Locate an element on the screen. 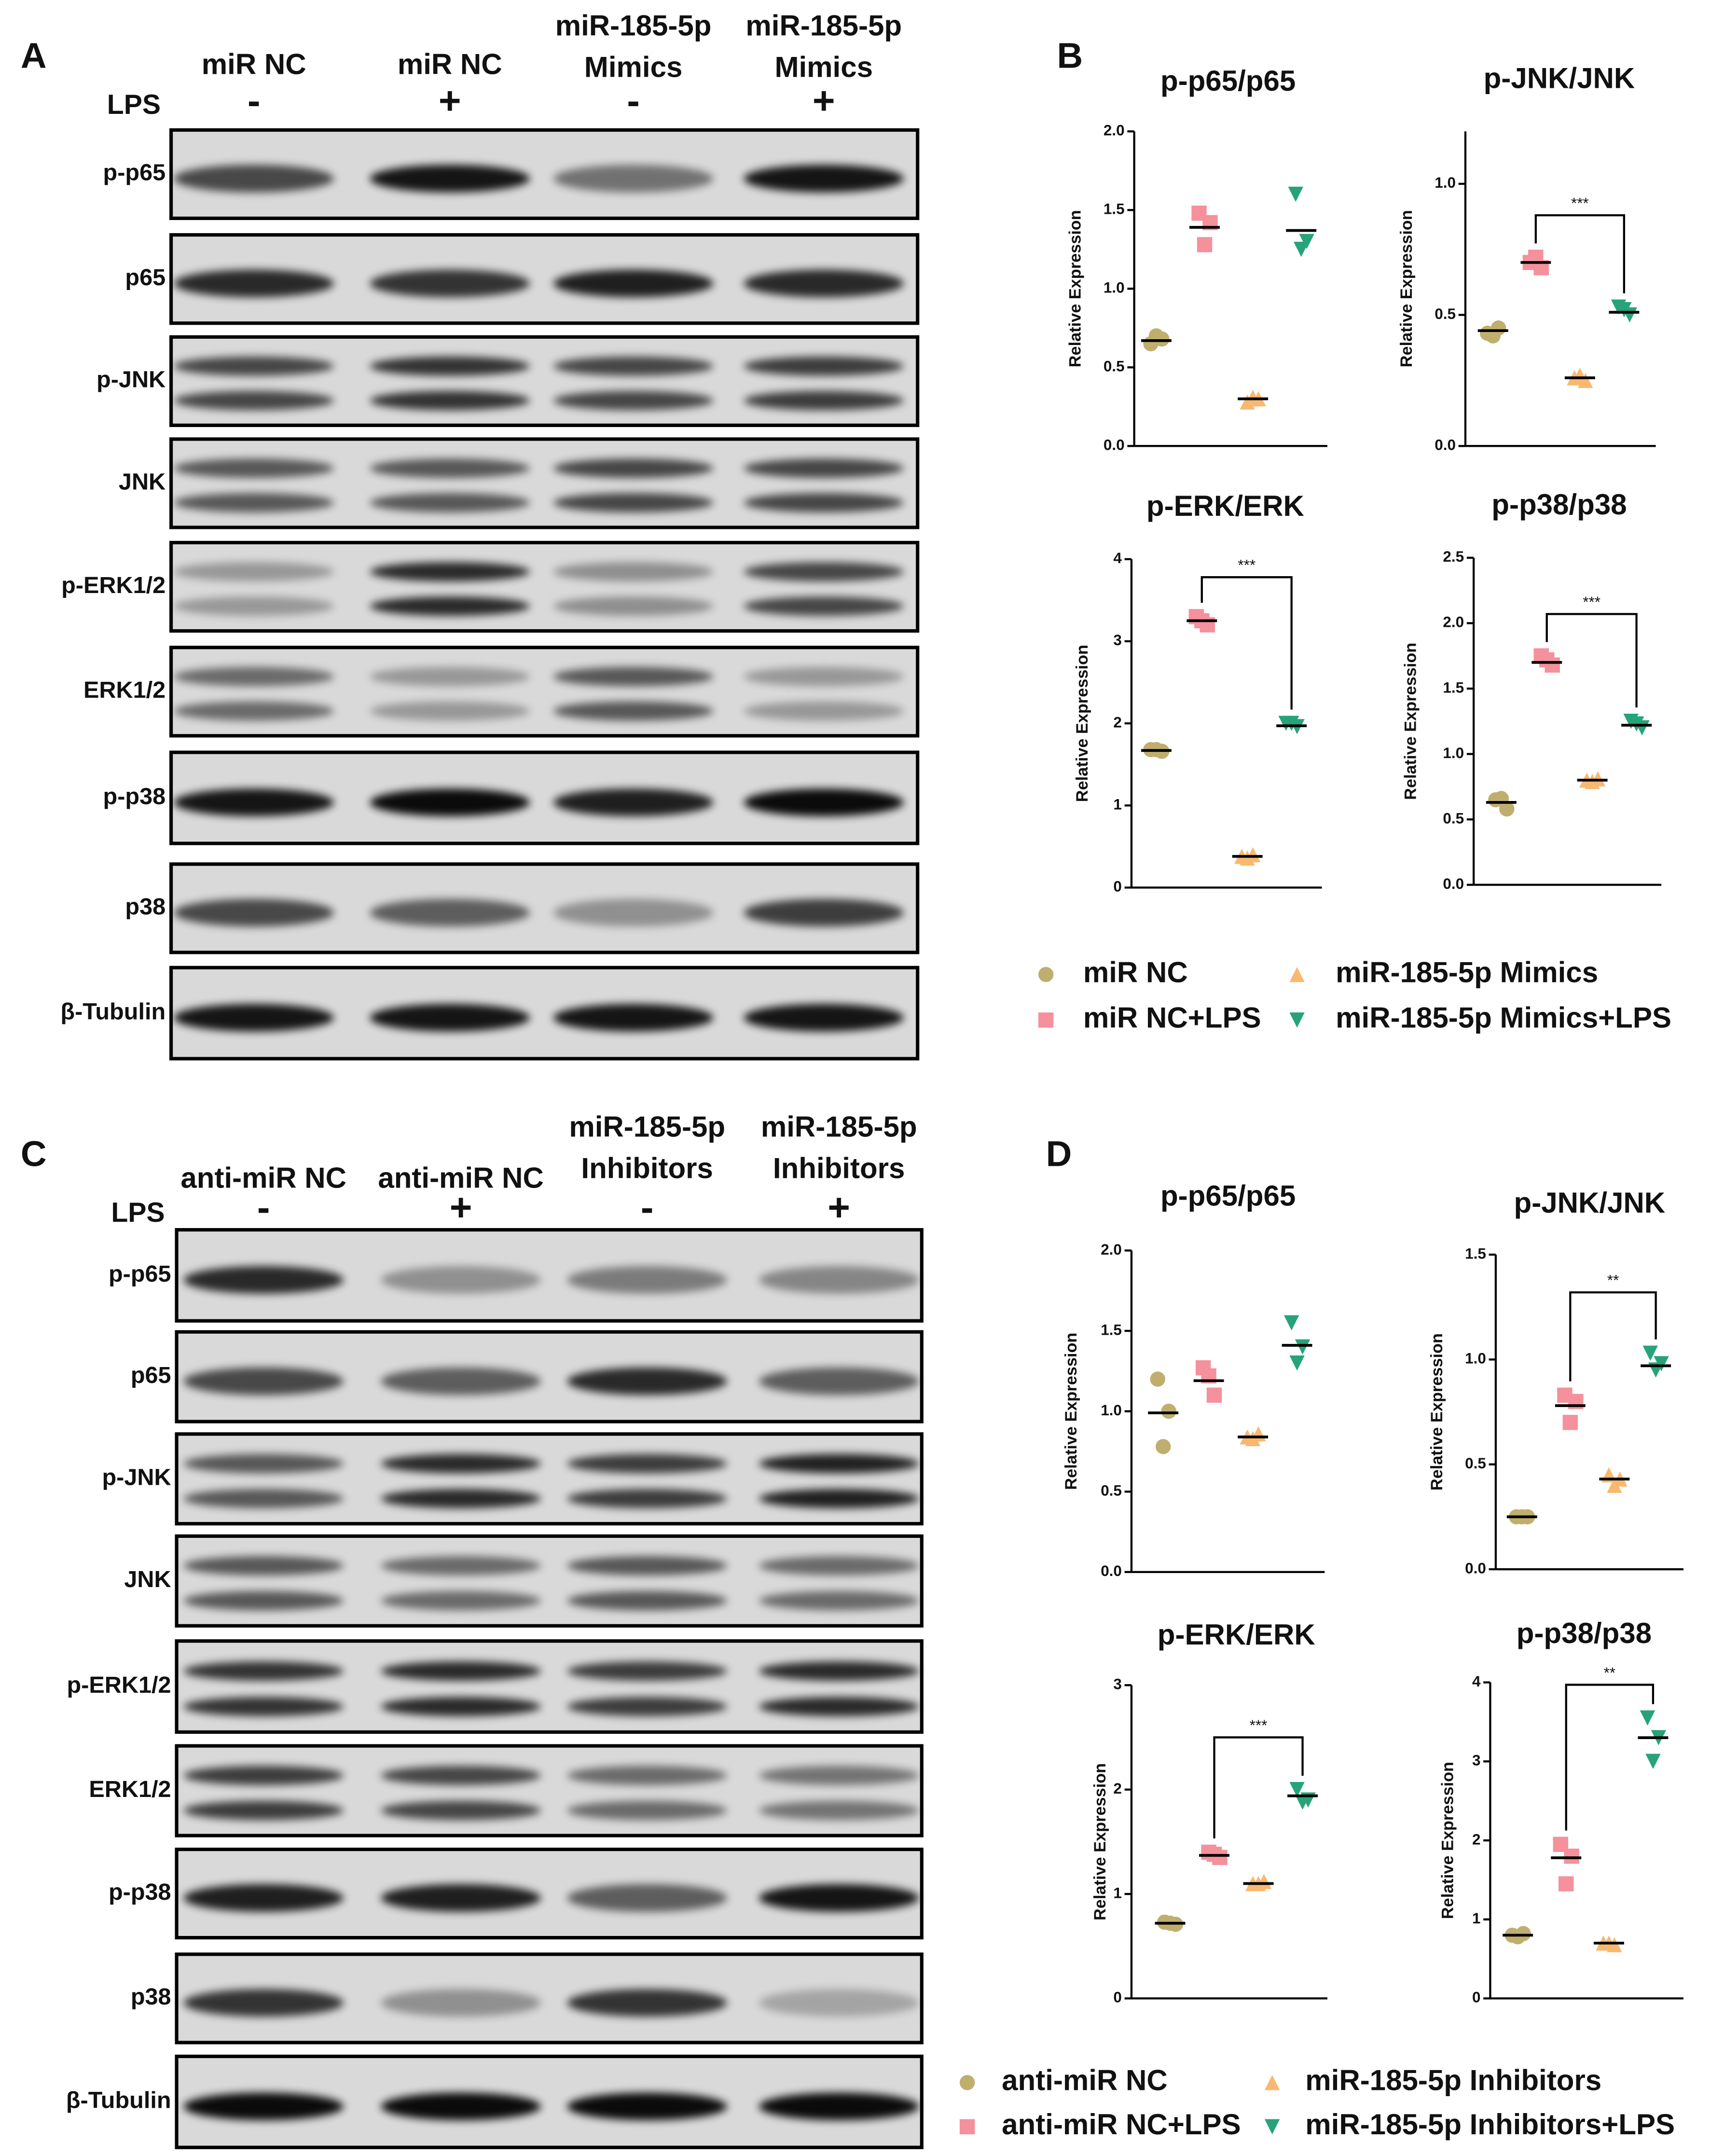 The image size is (1711, 2156). lane-label: Inhibitors is located at coordinates (647, 1168).